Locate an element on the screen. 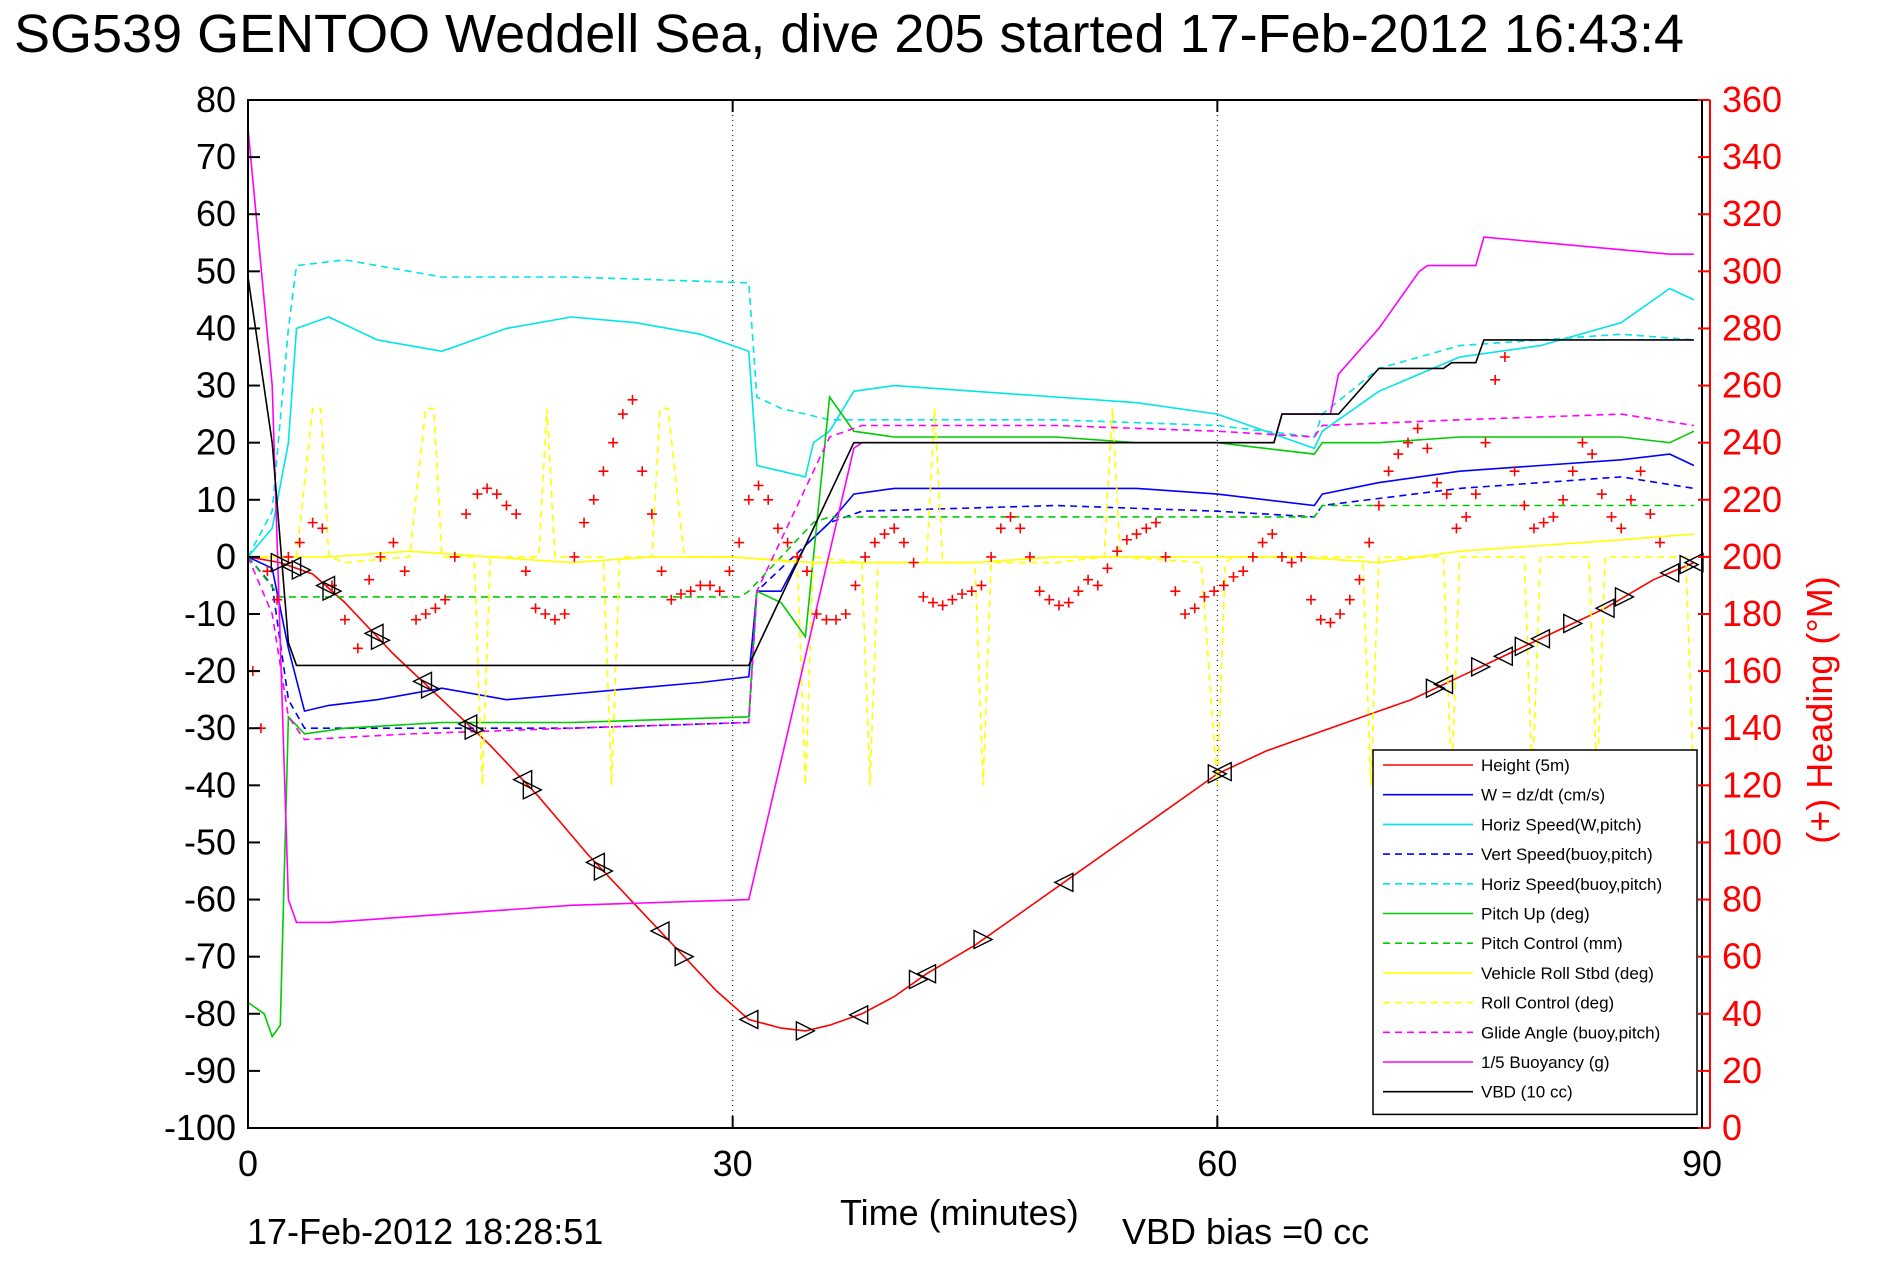 The width and height of the screenshot is (1891, 1262). y2-tick-label: 280 is located at coordinates (1752, 327).